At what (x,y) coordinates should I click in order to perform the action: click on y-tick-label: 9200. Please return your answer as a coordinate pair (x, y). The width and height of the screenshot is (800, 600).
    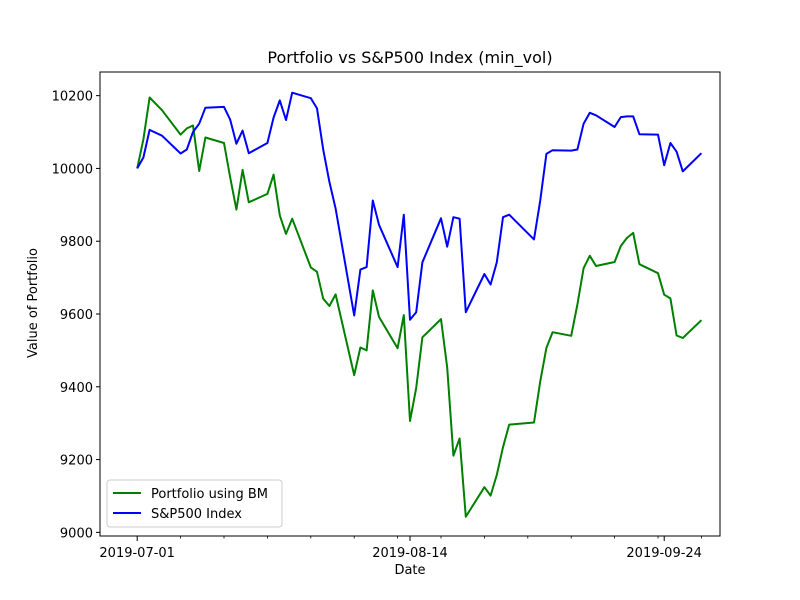
    Looking at the image, I should click on (76, 461).